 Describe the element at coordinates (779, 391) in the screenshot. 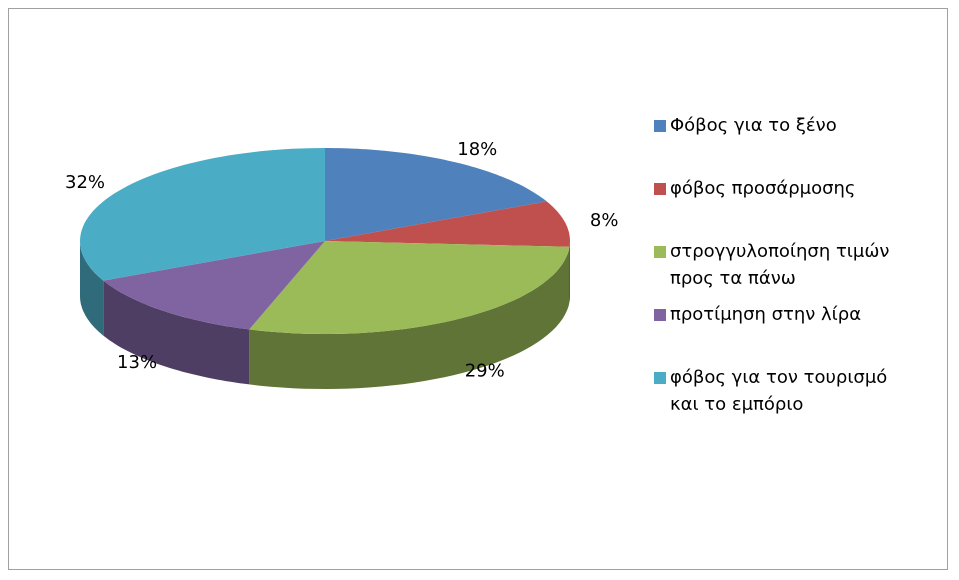

I see `legend-label: φόβος για τον τουρισμό και το εμπόριο` at that location.